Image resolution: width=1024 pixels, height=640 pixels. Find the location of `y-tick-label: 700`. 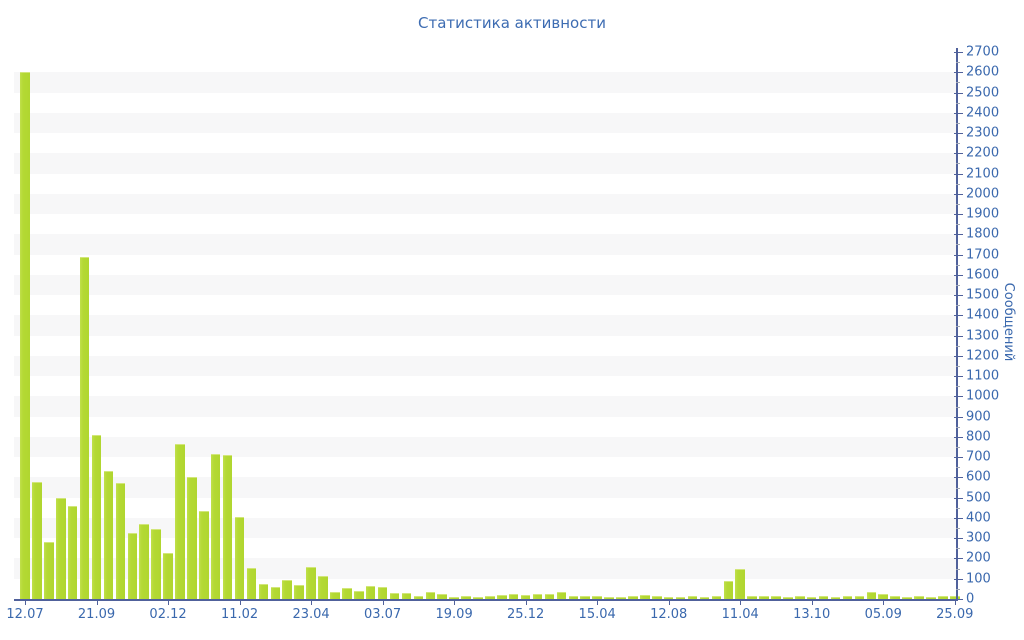

y-tick-label: 700 is located at coordinates (978, 457).